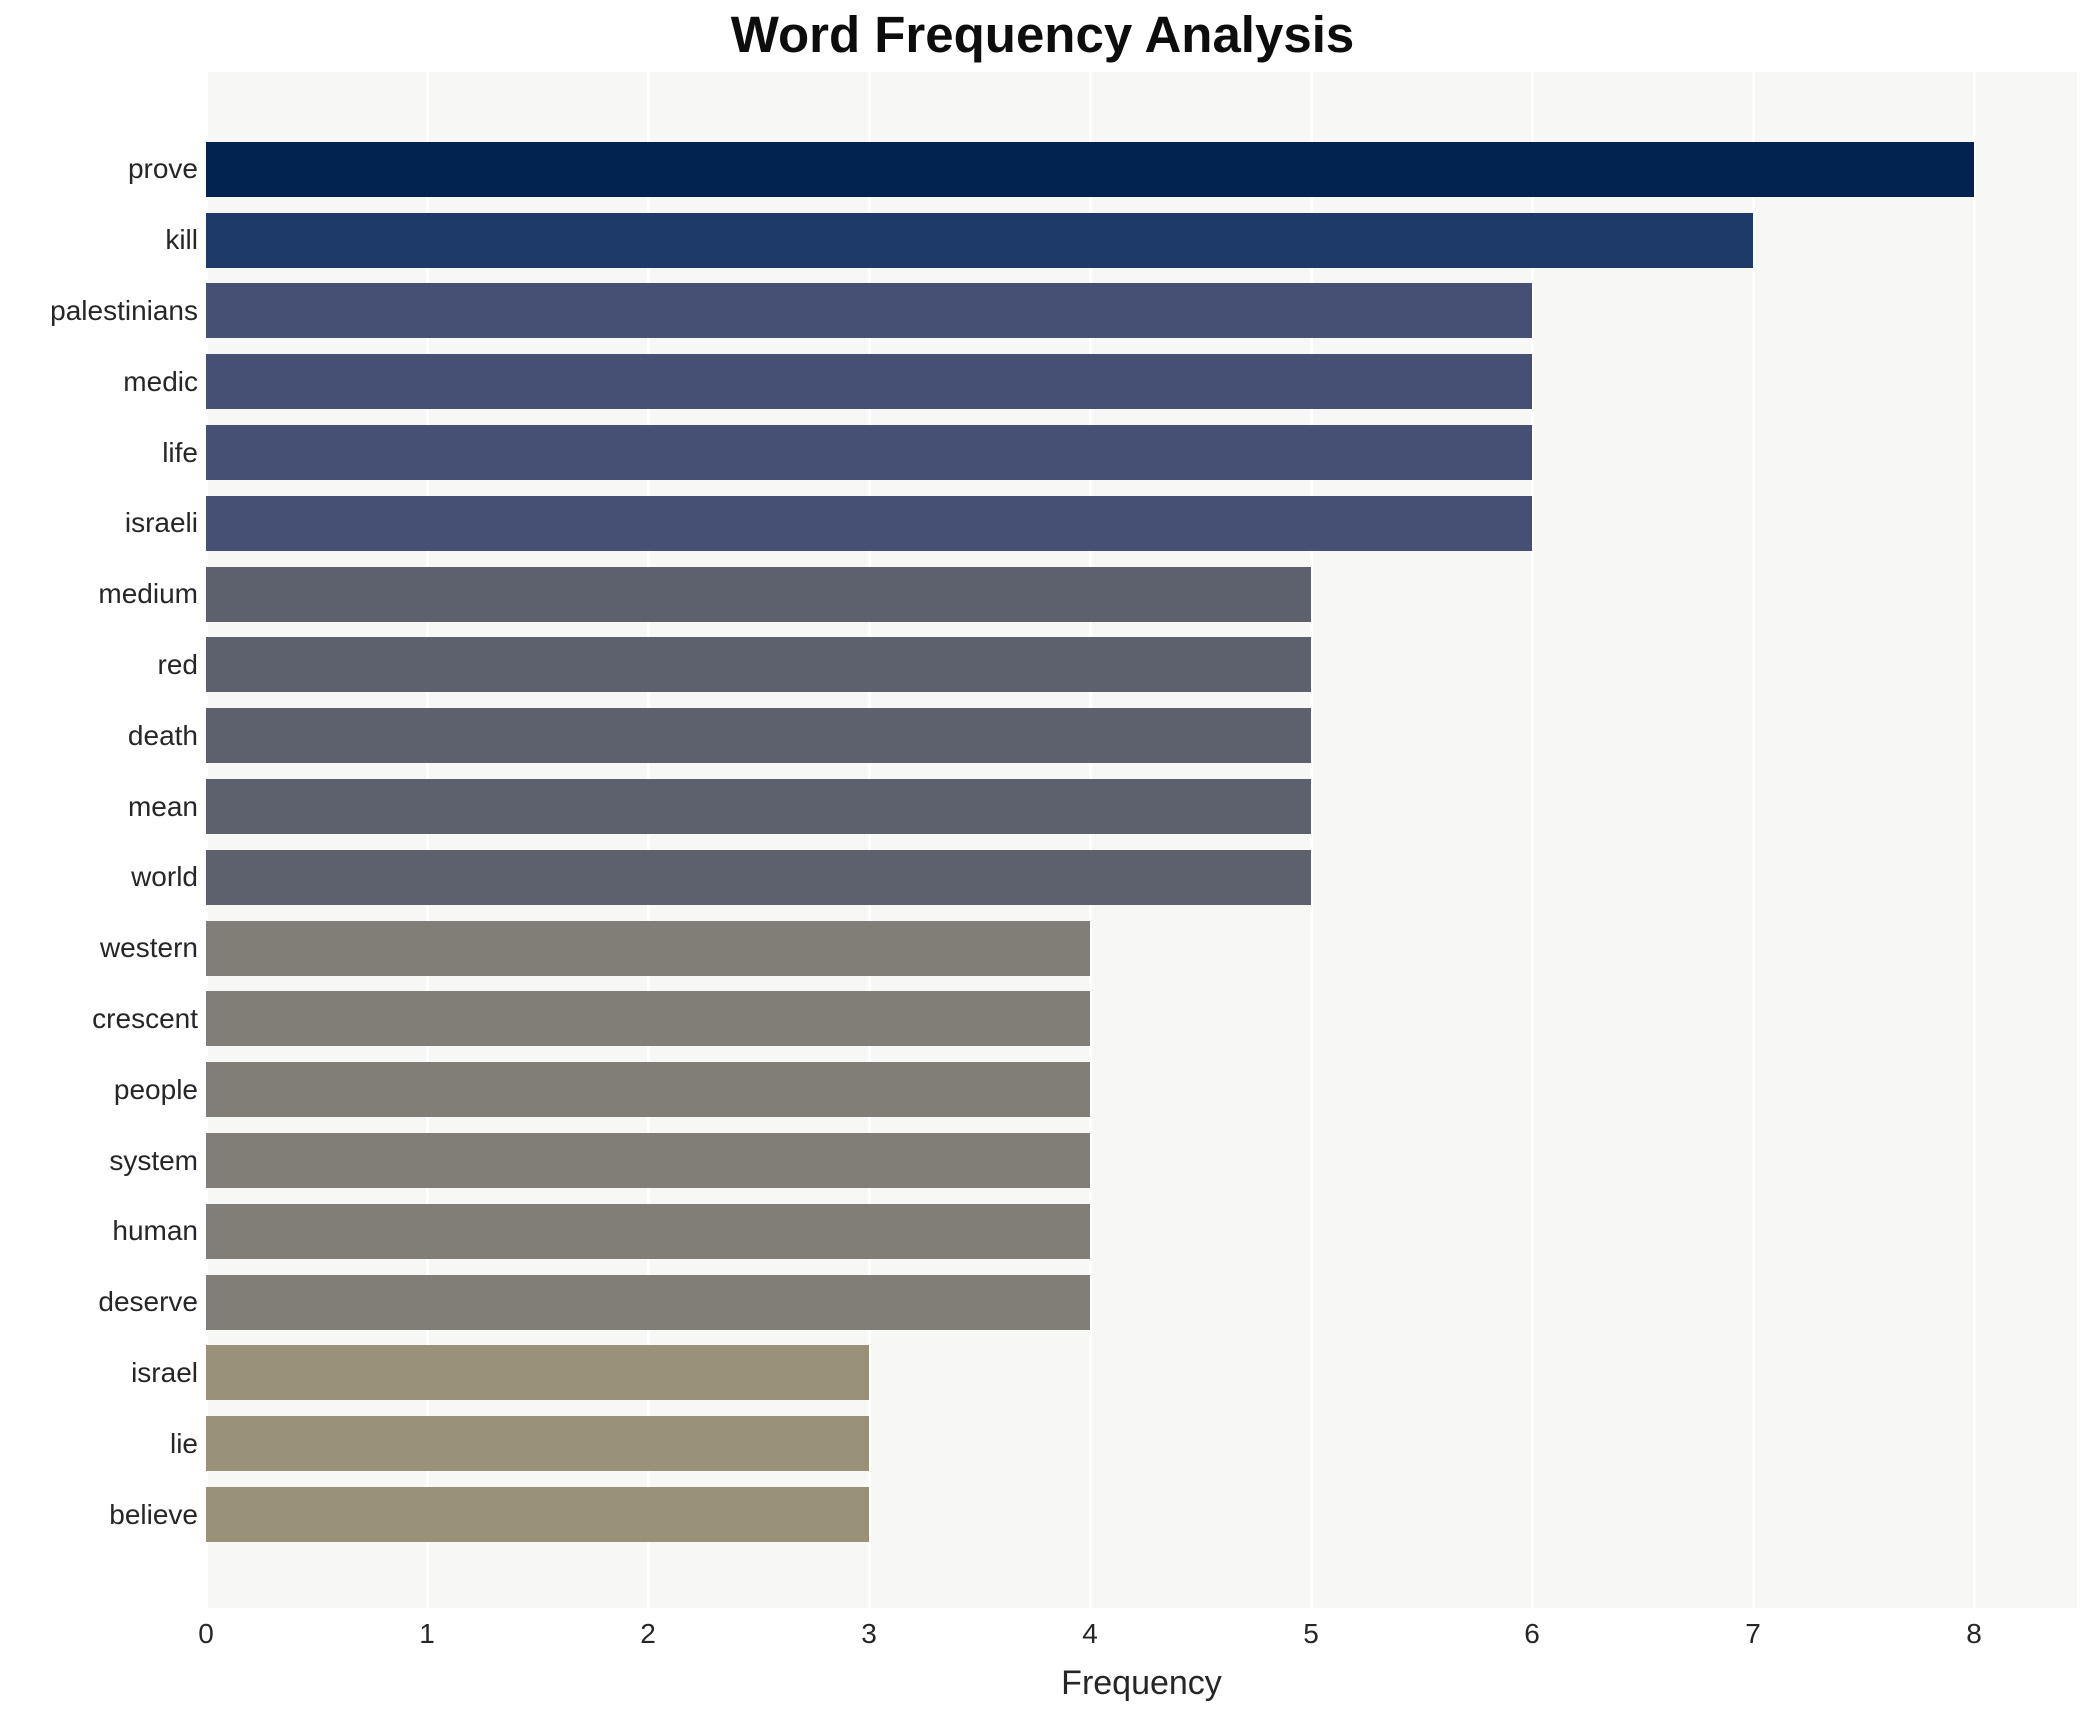 The width and height of the screenshot is (2085, 1710). Describe the element at coordinates (537, 1373) in the screenshot. I see `bar-israel` at that location.